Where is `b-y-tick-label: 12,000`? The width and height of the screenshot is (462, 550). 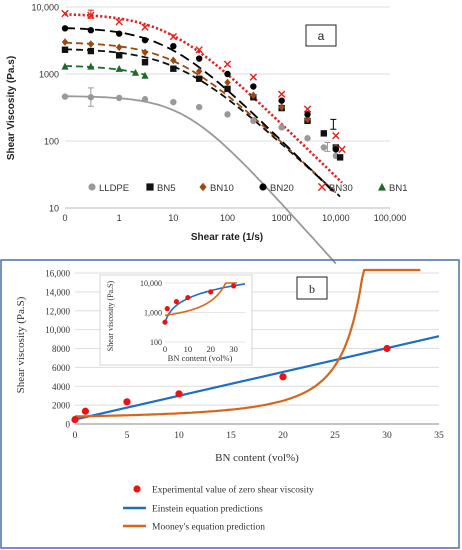
b-y-tick-label: 12,000 is located at coordinates (57, 311).